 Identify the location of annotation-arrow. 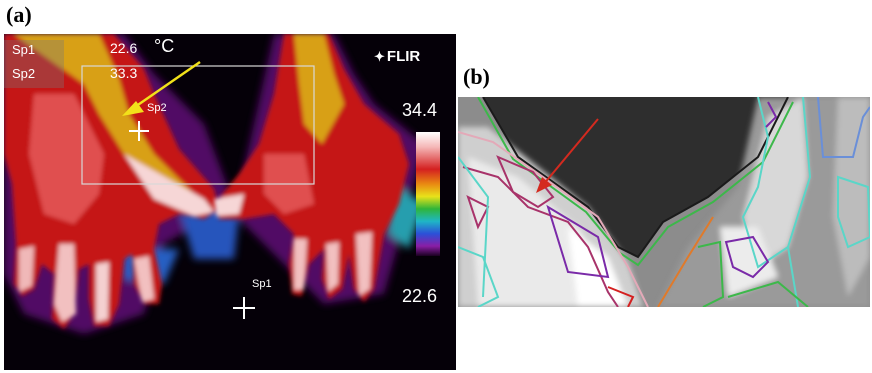
(161, 88).